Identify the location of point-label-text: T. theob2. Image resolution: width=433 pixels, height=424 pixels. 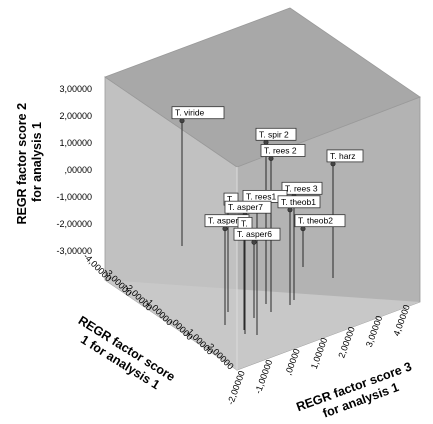
(315, 221).